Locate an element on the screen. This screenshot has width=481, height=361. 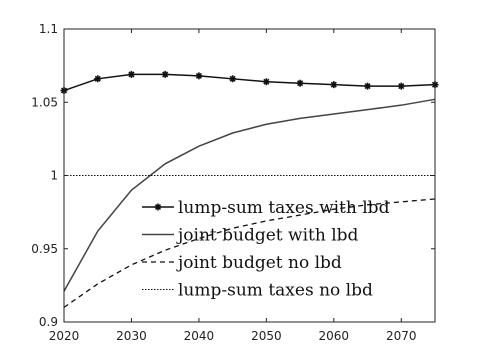
x-tick-label-4: 2060 is located at coordinates (334, 336).